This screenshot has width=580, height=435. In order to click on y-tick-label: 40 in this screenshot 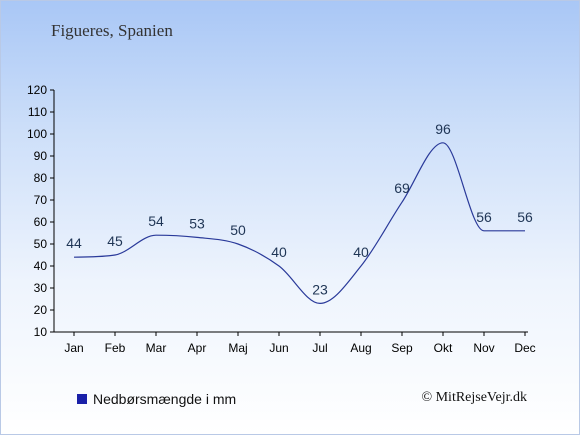, I will do `click(41, 266)`.